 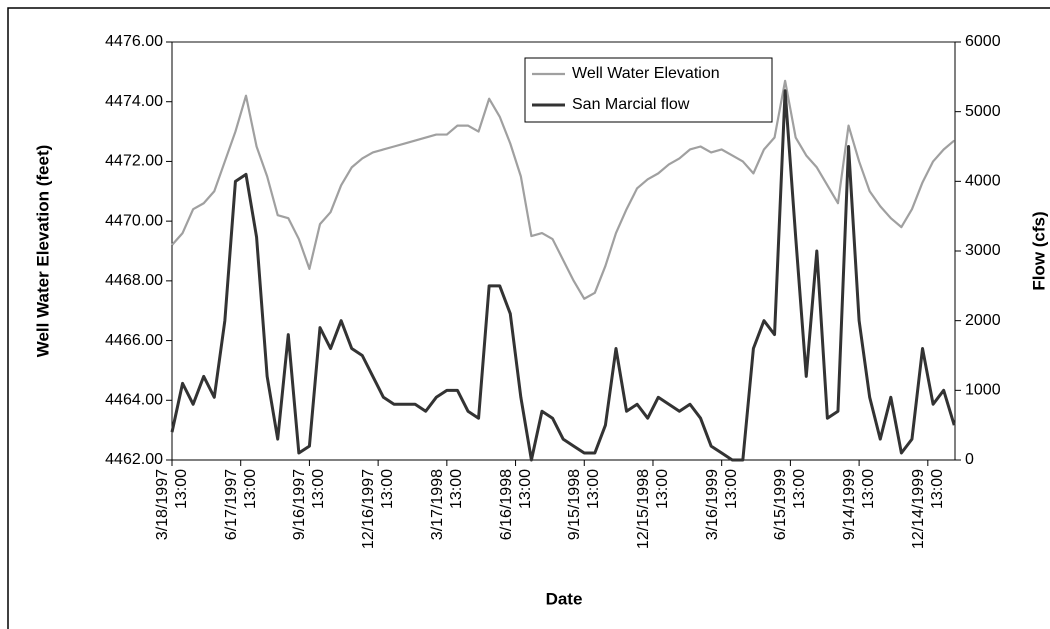 I want to click on x-axis-title: Date, so click(x=564, y=598).